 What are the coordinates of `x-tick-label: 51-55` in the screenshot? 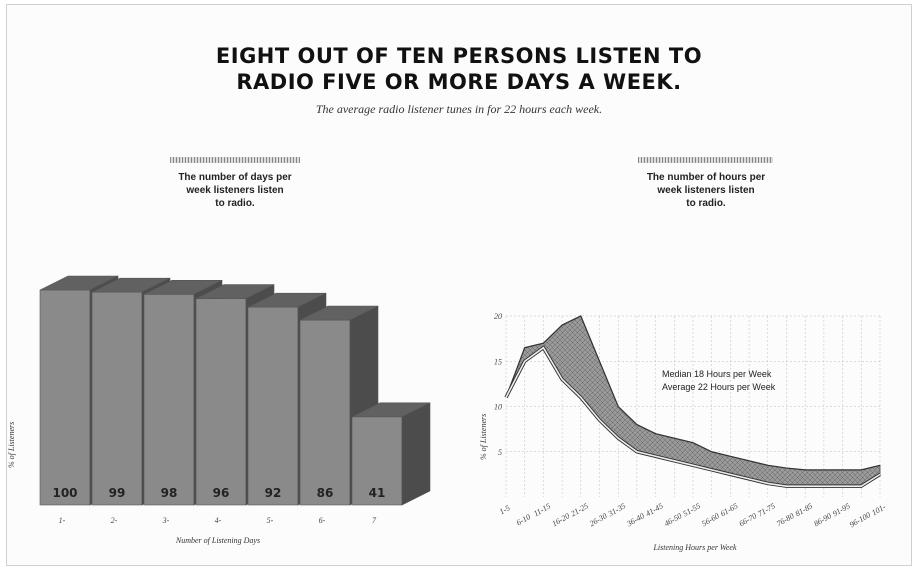 It's located at (691, 509).